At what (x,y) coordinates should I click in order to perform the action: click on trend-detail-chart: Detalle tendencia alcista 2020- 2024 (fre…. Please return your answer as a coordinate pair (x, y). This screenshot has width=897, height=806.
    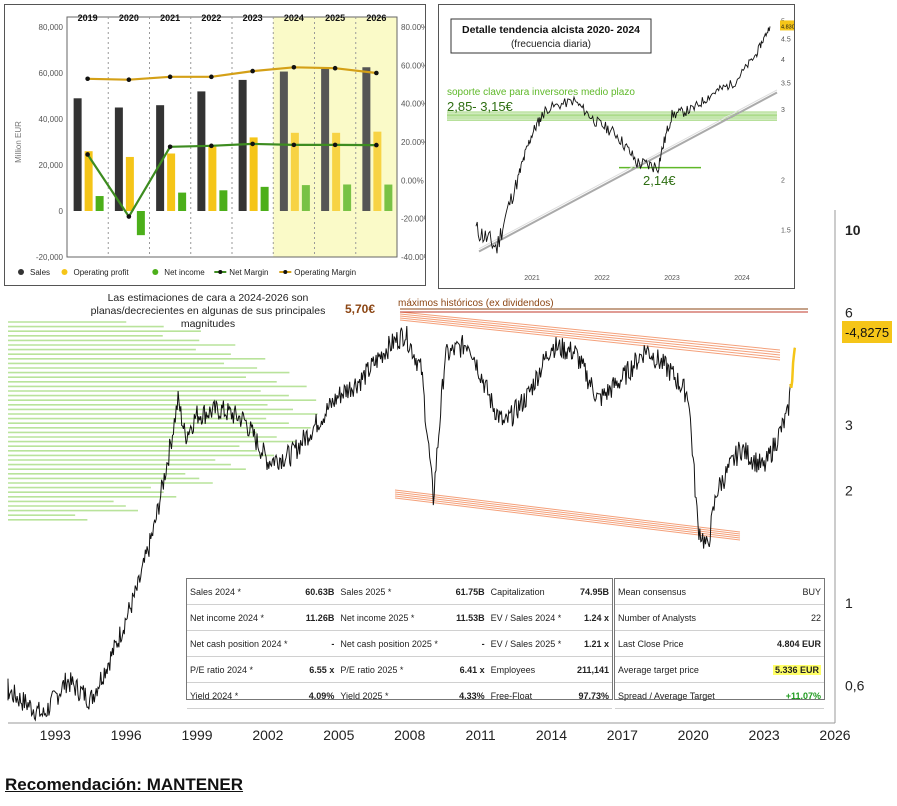
    Looking at the image, I should click on (622, 150).